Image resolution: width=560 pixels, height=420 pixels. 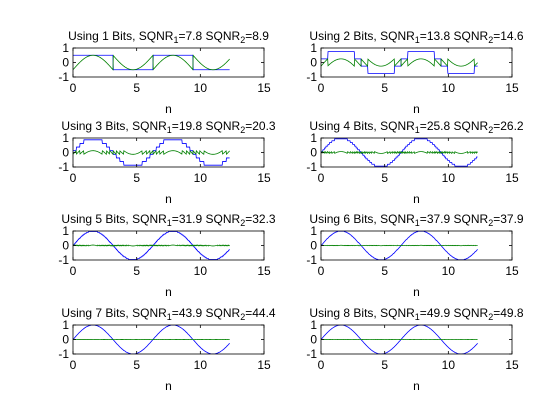 I want to click on title-part: Using 6 Bits, SQNR, so click(x=362, y=219).